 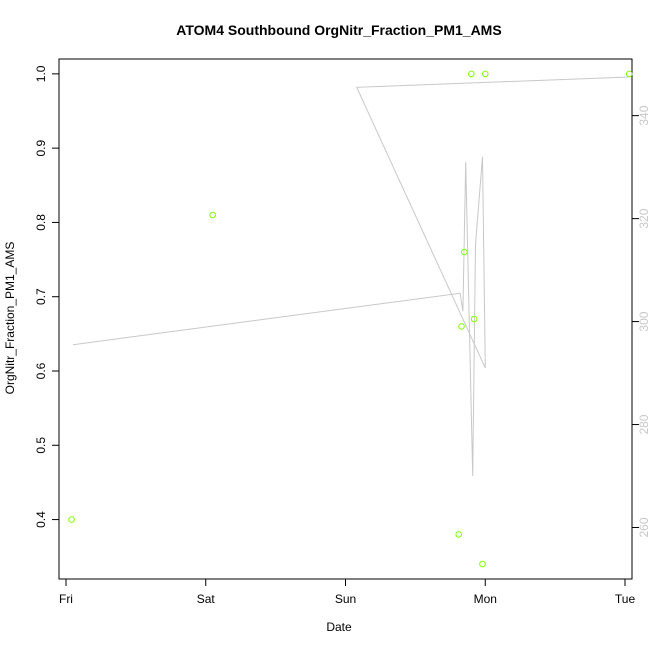 I want to click on y2-tick-label: 340, so click(x=643, y=115).